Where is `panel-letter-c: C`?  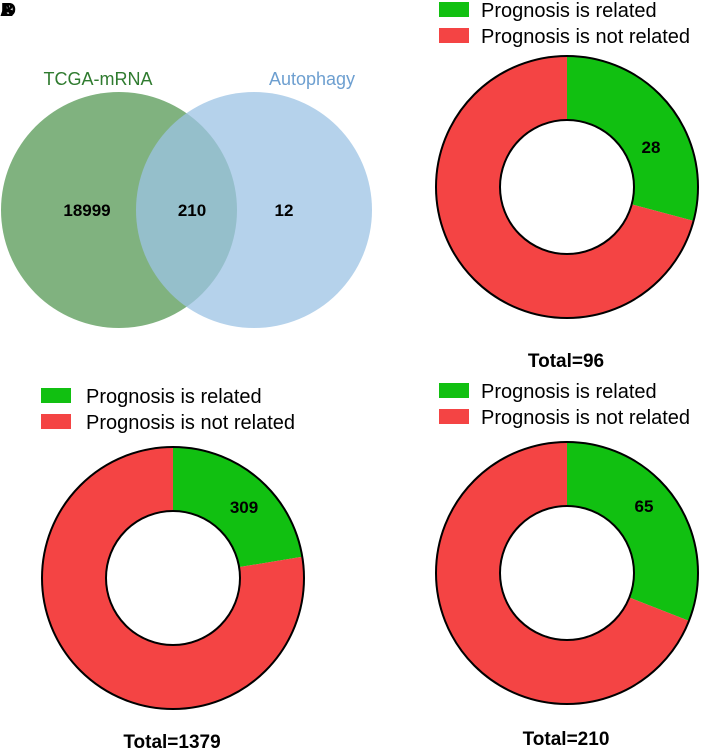
panel-letter-c: C is located at coordinates (8, 10).